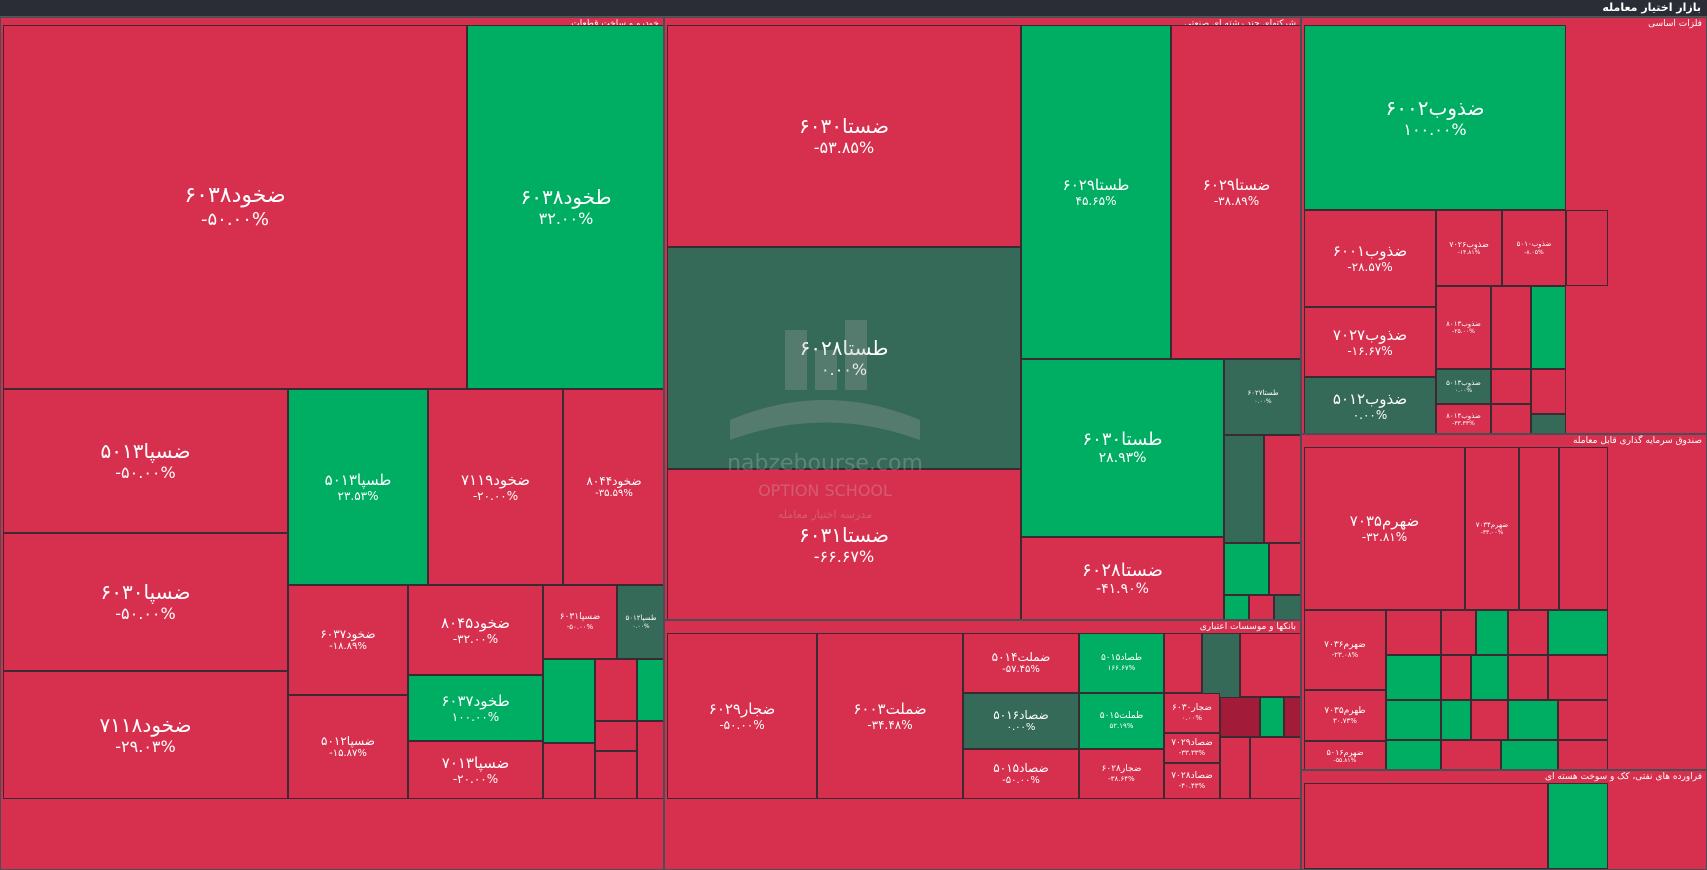 The image size is (1707, 870). What do you see at coordinates (1370, 342) in the screenshot?
I see `treemap-tile: ضذوب۷۰۲۷ -۱۶.۶۷%` at bounding box center [1370, 342].